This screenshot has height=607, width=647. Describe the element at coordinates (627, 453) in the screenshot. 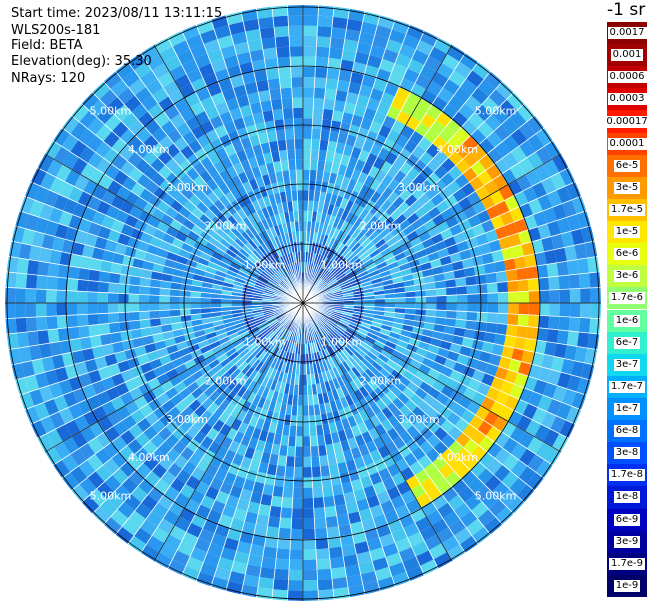

I see `colorbar-tick-label: 3e-8` at that location.